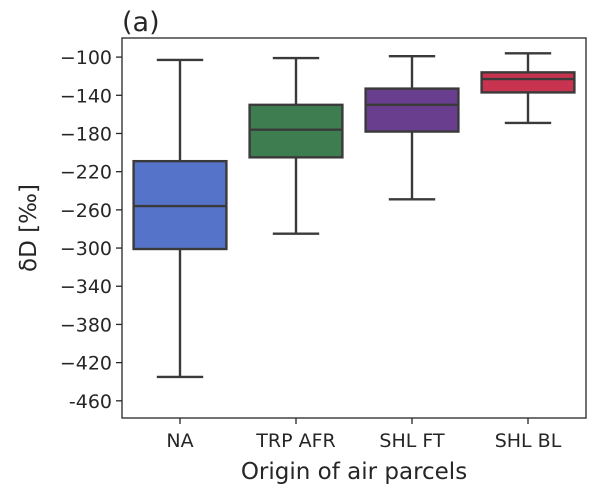 This screenshot has width=595, height=486. I want to click on x-tick-label: TRP AFR, so click(295, 441).